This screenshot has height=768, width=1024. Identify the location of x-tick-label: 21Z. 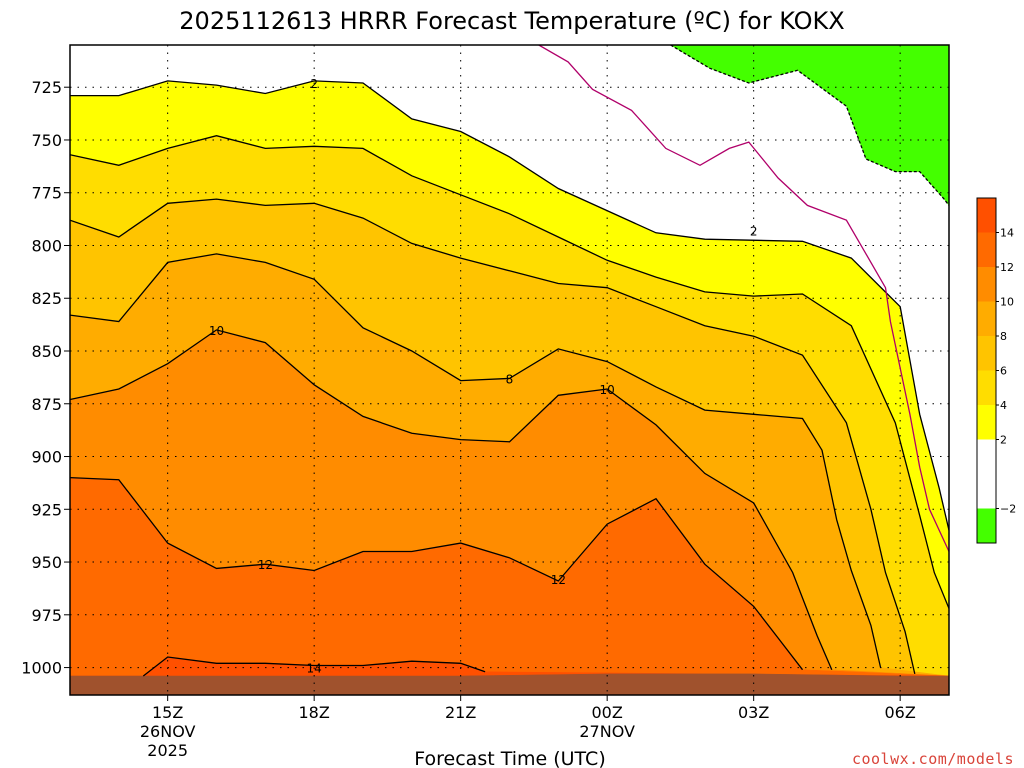
(460, 712).